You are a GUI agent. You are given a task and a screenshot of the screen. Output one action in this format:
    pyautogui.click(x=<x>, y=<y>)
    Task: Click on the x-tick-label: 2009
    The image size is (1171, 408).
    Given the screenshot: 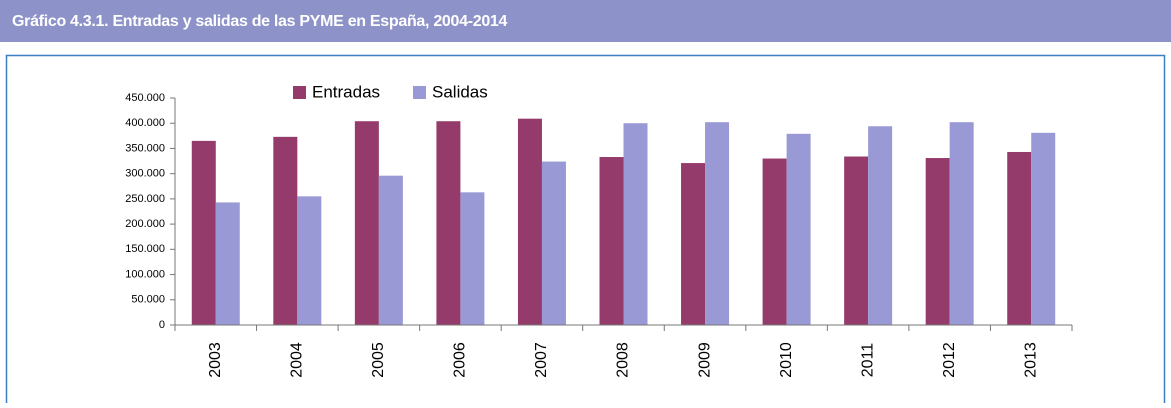 What is the action you would take?
    pyautogui.click(x=704, y=360)
    